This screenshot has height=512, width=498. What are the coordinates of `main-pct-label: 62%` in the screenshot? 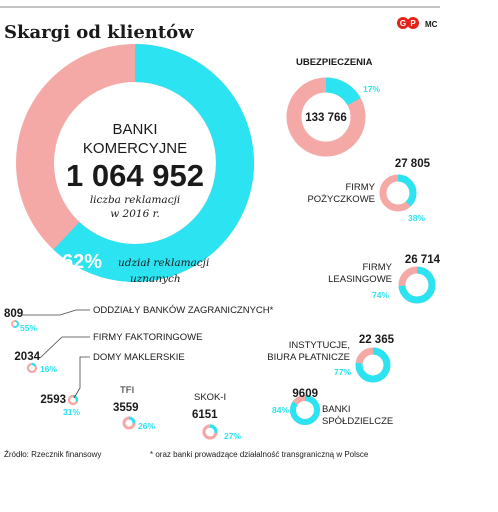 It's located at (82, 262).